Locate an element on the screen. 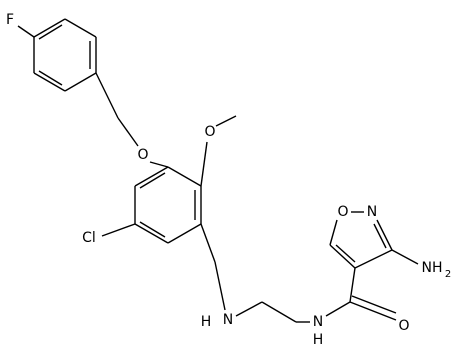 The height and width of the screenshot is (352, 453). atom-subscript: 2 is located at coordinates (448, 274).